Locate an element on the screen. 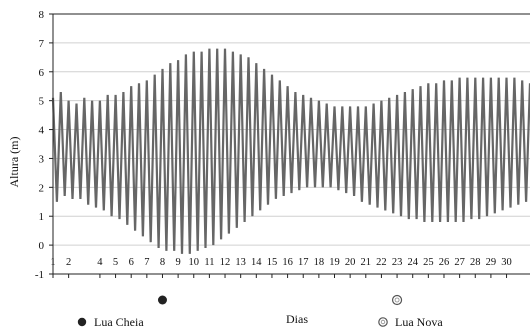 Image resolution: width=530 pixels, height=331 pixels. legend-label-new-moon: Lua Nova is located at coordinates (419, 322).